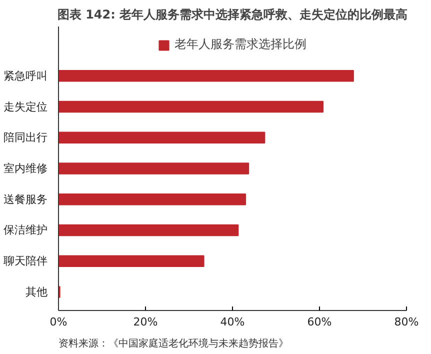  Describe the element at coordinates (232, 322) in the screenshot. I see `x-tick-label: 40%` at that location.